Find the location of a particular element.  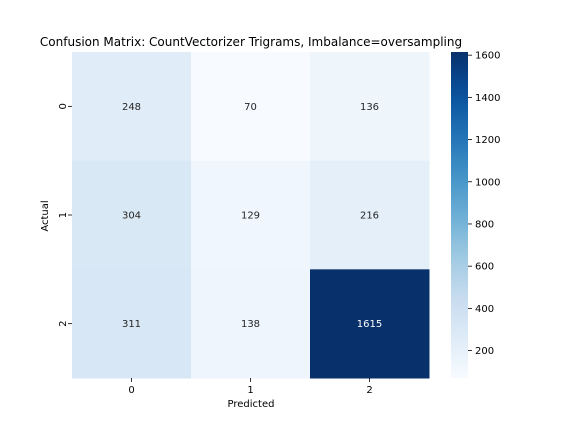

colorbar-tick-label: 1600 is located at coordinates (487, 56).